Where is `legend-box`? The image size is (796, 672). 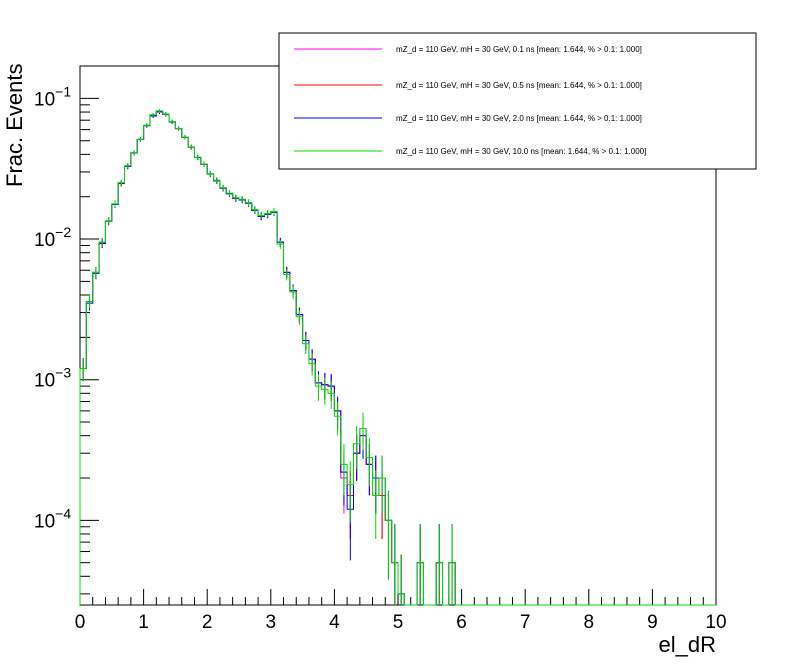
legend-box is located at coordinates (517, 101).